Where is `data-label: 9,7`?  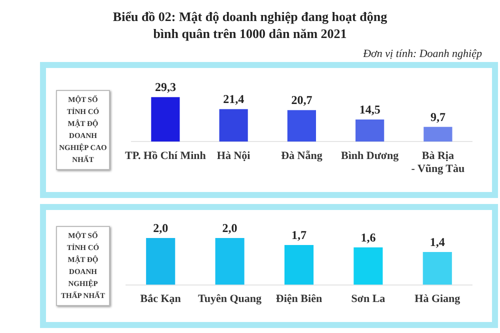
data-label: 9,7 is located at coordinates (438, 117).